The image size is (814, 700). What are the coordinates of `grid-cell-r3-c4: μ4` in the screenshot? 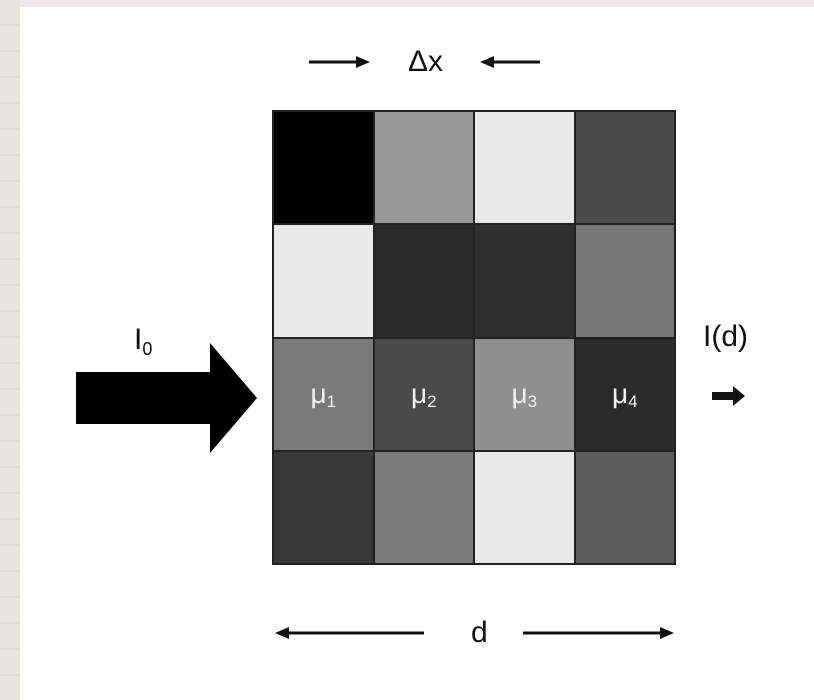 It's located at (624, 394).